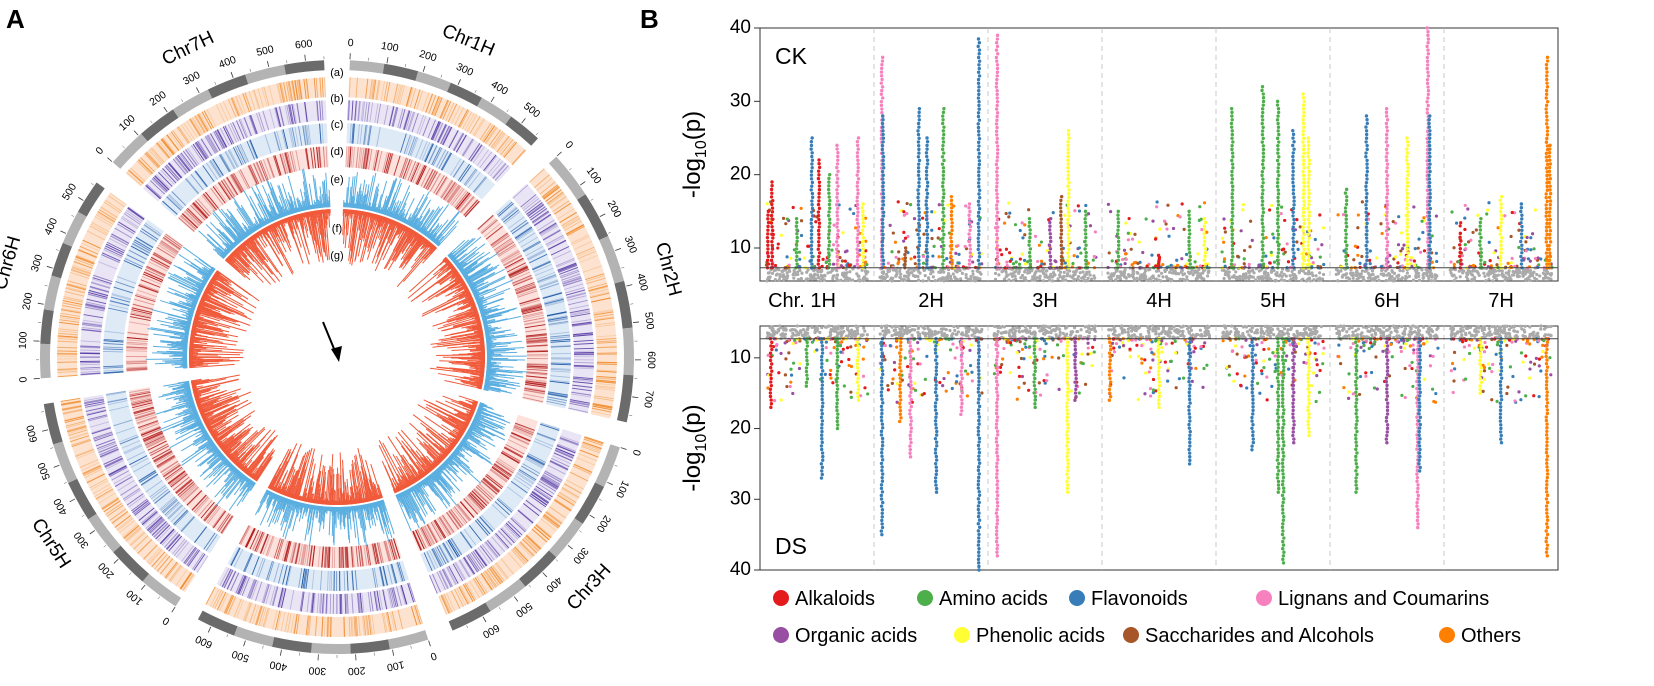 This screenshot has height=686, width=1654. Describe the element at coordinates (396, 665) in the screenshot. I see `tick-label: 100` at that location.